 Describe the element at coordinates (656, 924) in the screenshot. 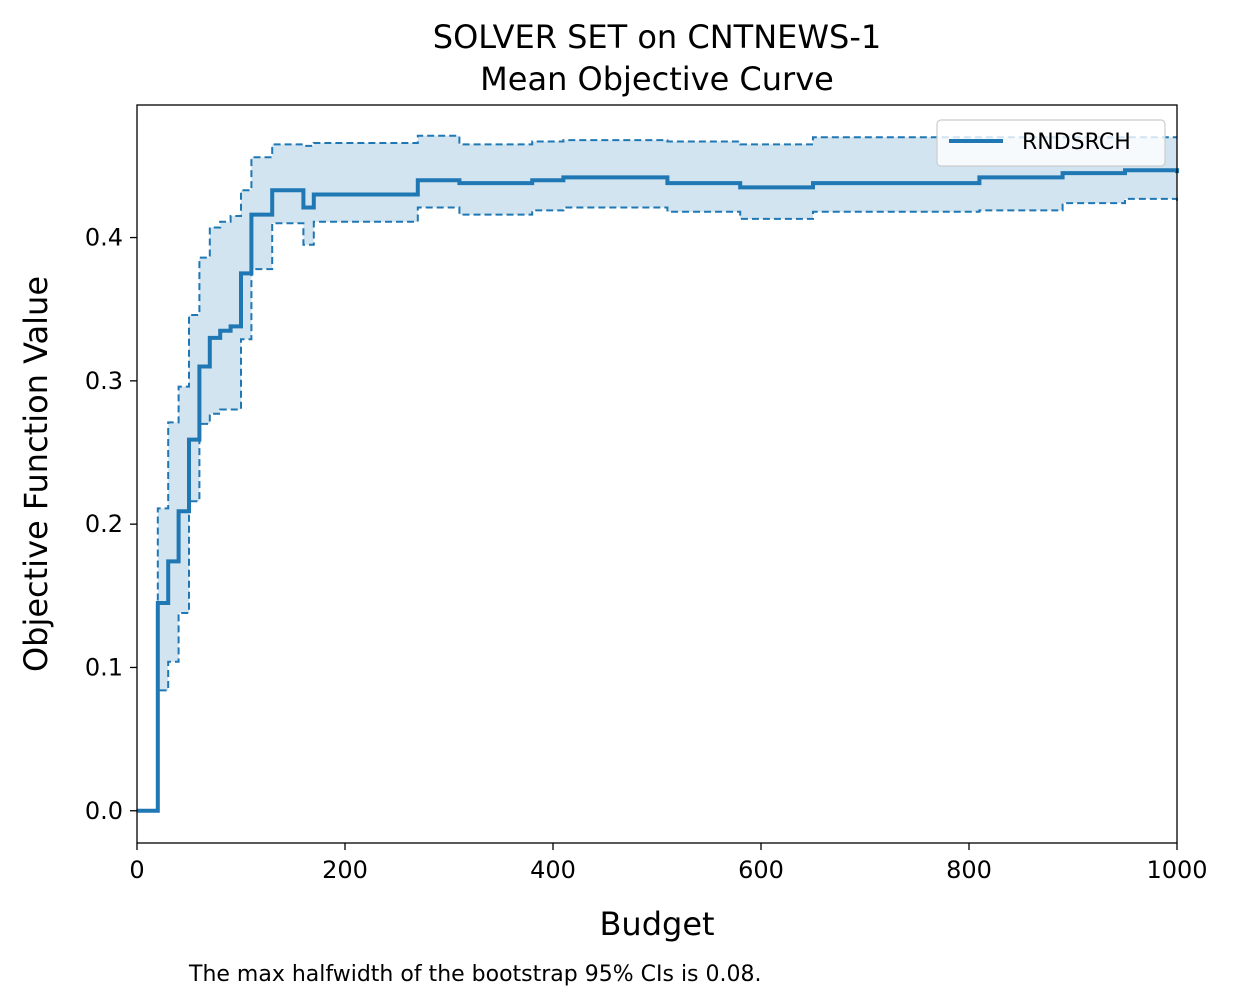

I see `x-axis-label: Budget` at that location.